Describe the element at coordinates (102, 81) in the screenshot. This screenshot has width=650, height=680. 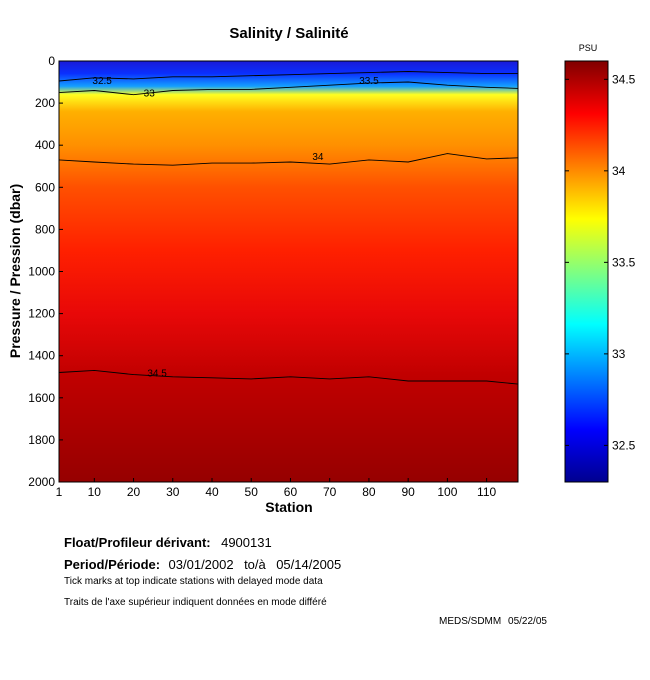
I see `contour-label: 32.5` at that location.